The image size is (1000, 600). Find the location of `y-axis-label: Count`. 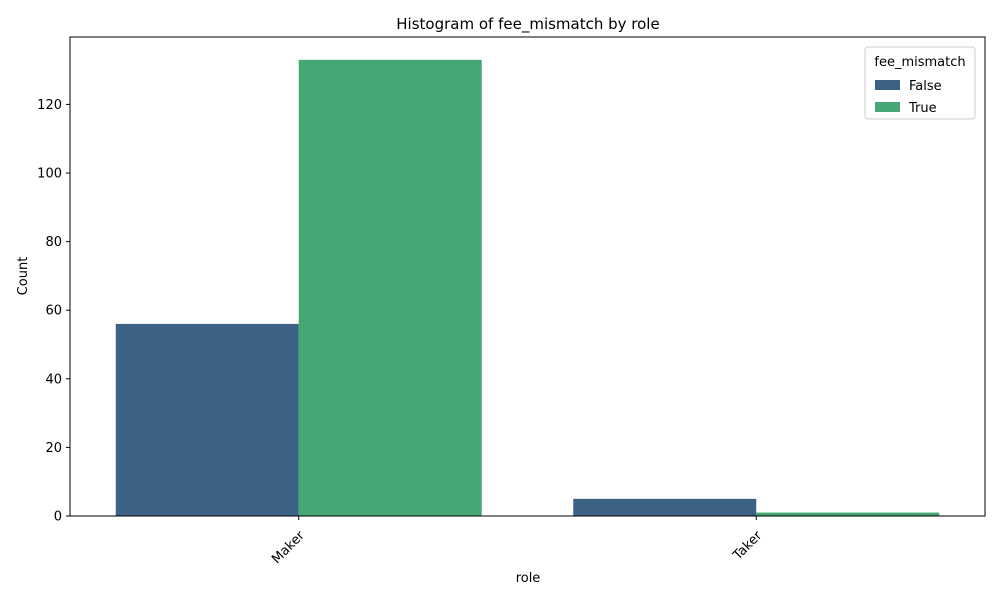

y-axis-label: Count is located at coordinates (23, 276).